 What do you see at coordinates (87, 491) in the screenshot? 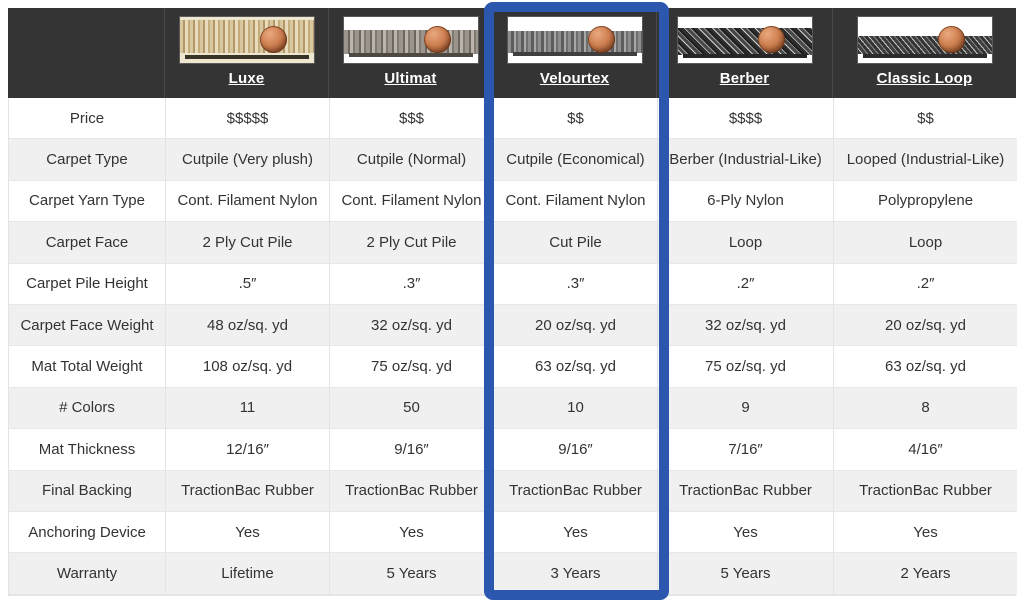
I see `row-label: Final Backing` at bounding box center [87, 491].